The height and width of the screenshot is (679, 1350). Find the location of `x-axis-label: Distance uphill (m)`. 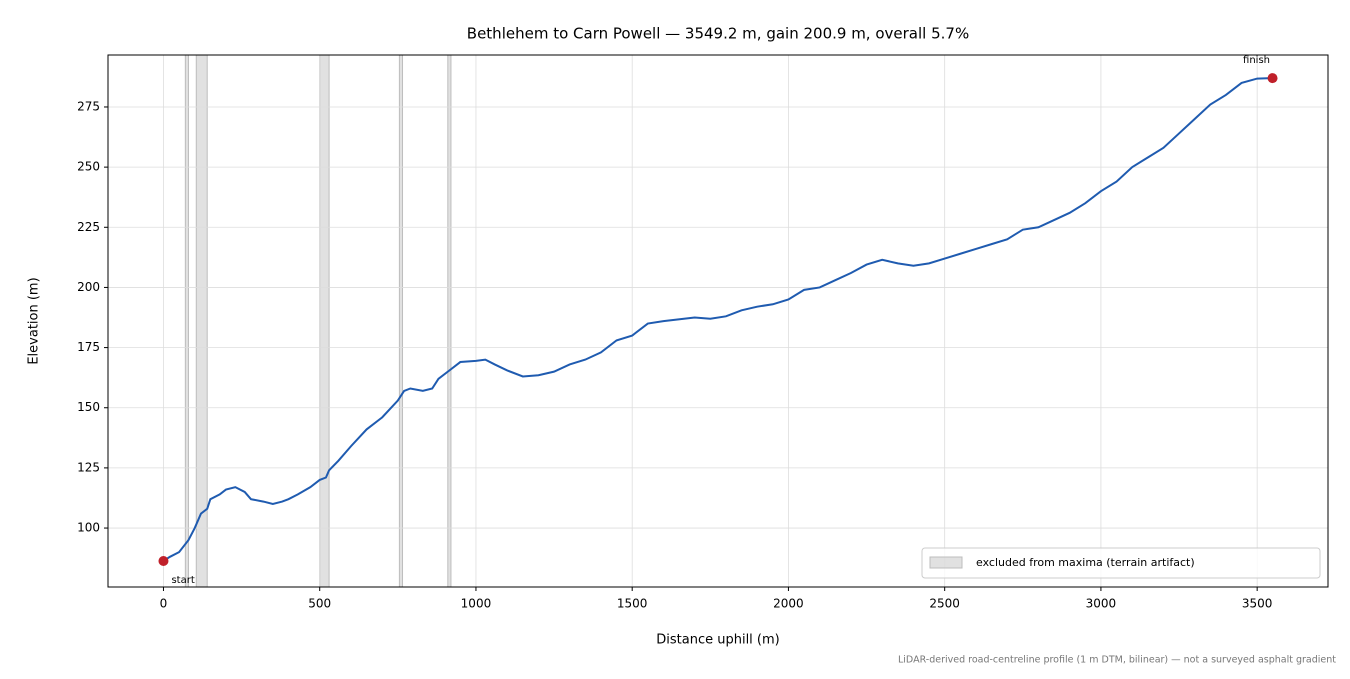

x-axis-label: Distance uphill (m) is located at coordinates (717, 640).